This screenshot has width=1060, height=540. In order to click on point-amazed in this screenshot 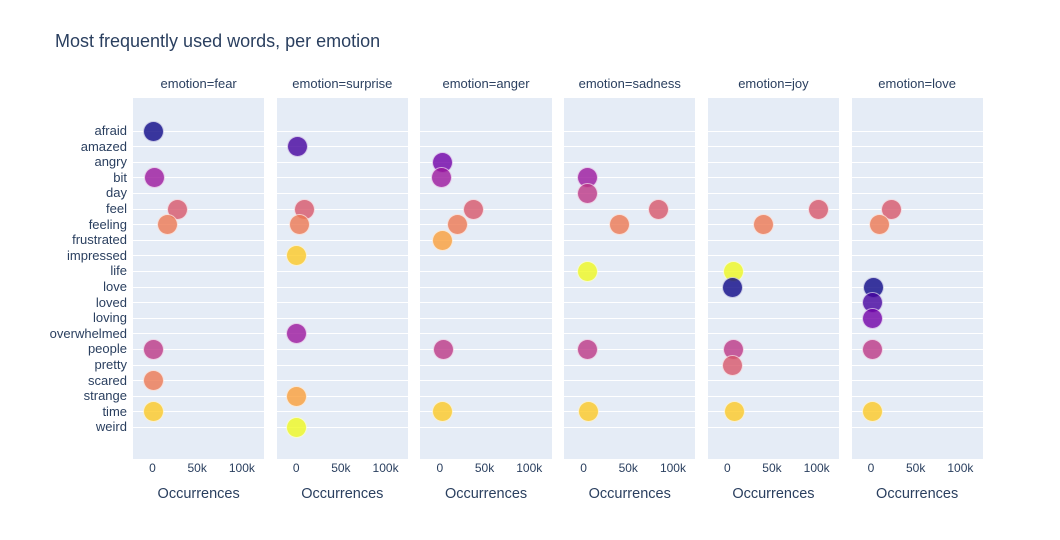, I will do `click(297, 147)`.